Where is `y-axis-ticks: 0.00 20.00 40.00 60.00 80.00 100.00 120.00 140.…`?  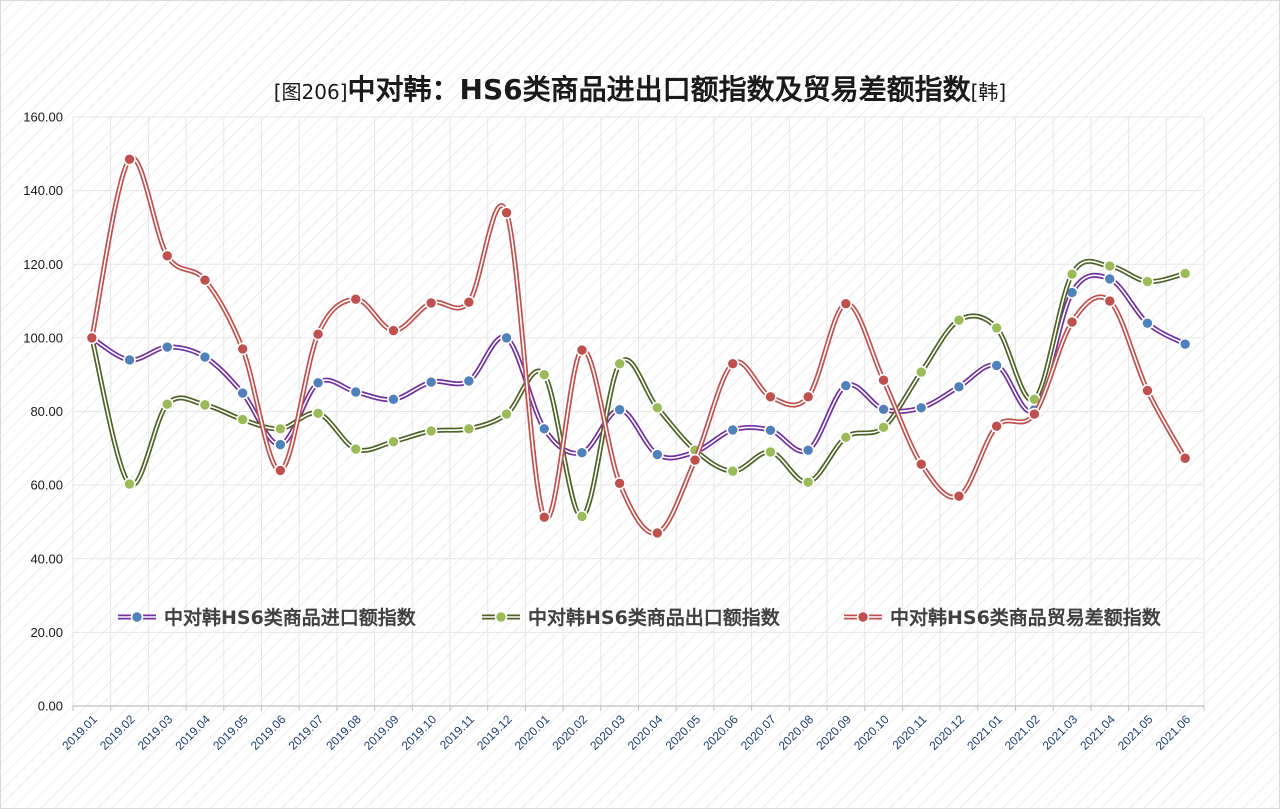 y-axis-ticks: 0.00 20.00 40.00 60.00 80.00 100.00 120.00 140.… is located at coordinates (43, 412).